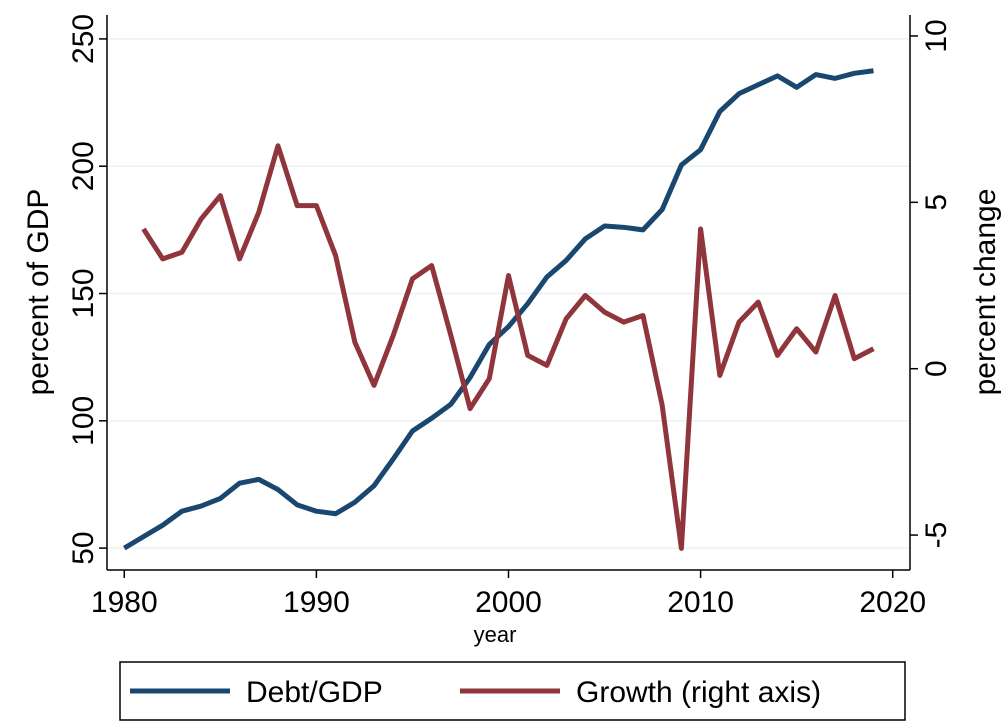 The height and width of the screenshot is (723, 1005). Describe the element at coordinates (83, 547) in the screenshot. I see `y-tick-label: 50` at that location.